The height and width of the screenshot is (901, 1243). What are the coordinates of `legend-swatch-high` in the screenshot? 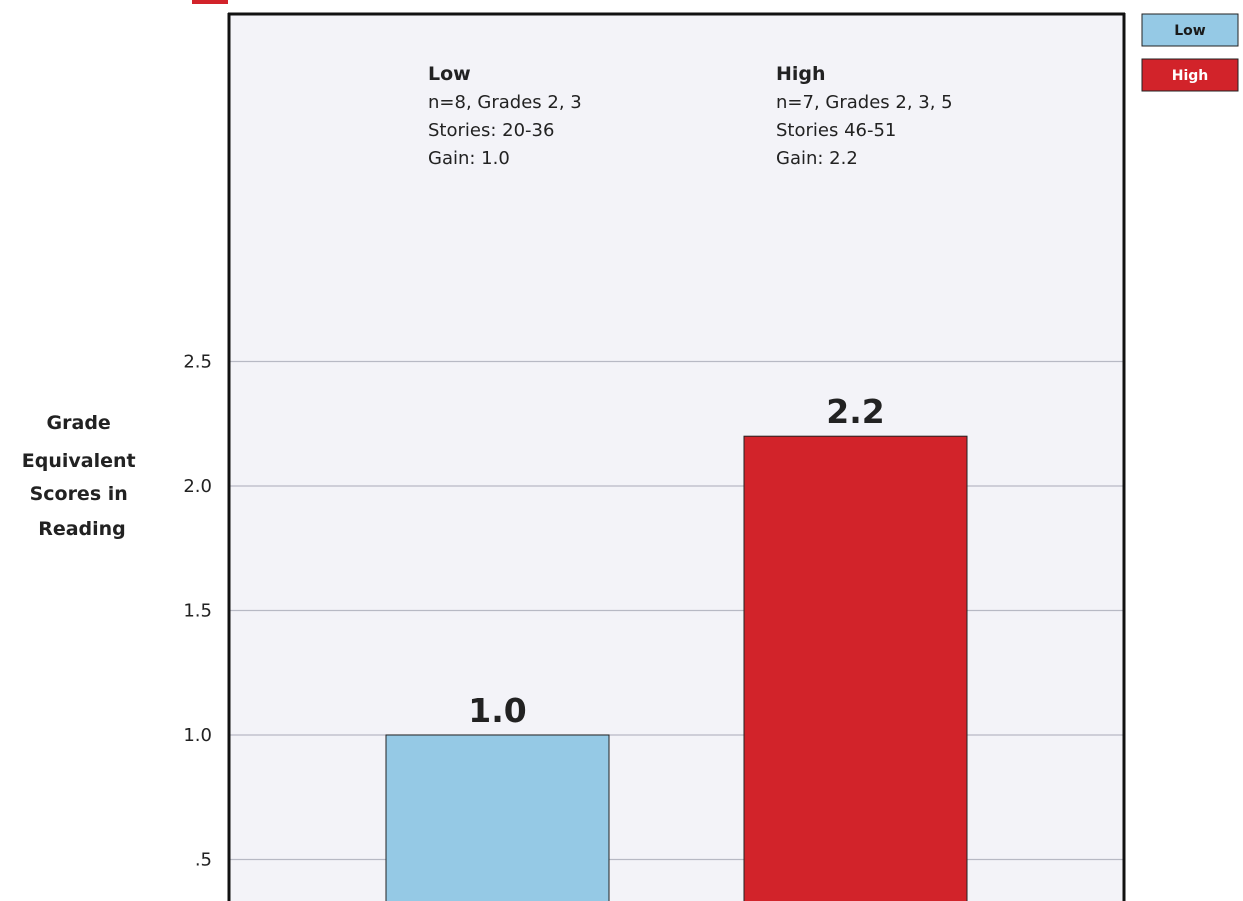 It's located at (1190, 75).